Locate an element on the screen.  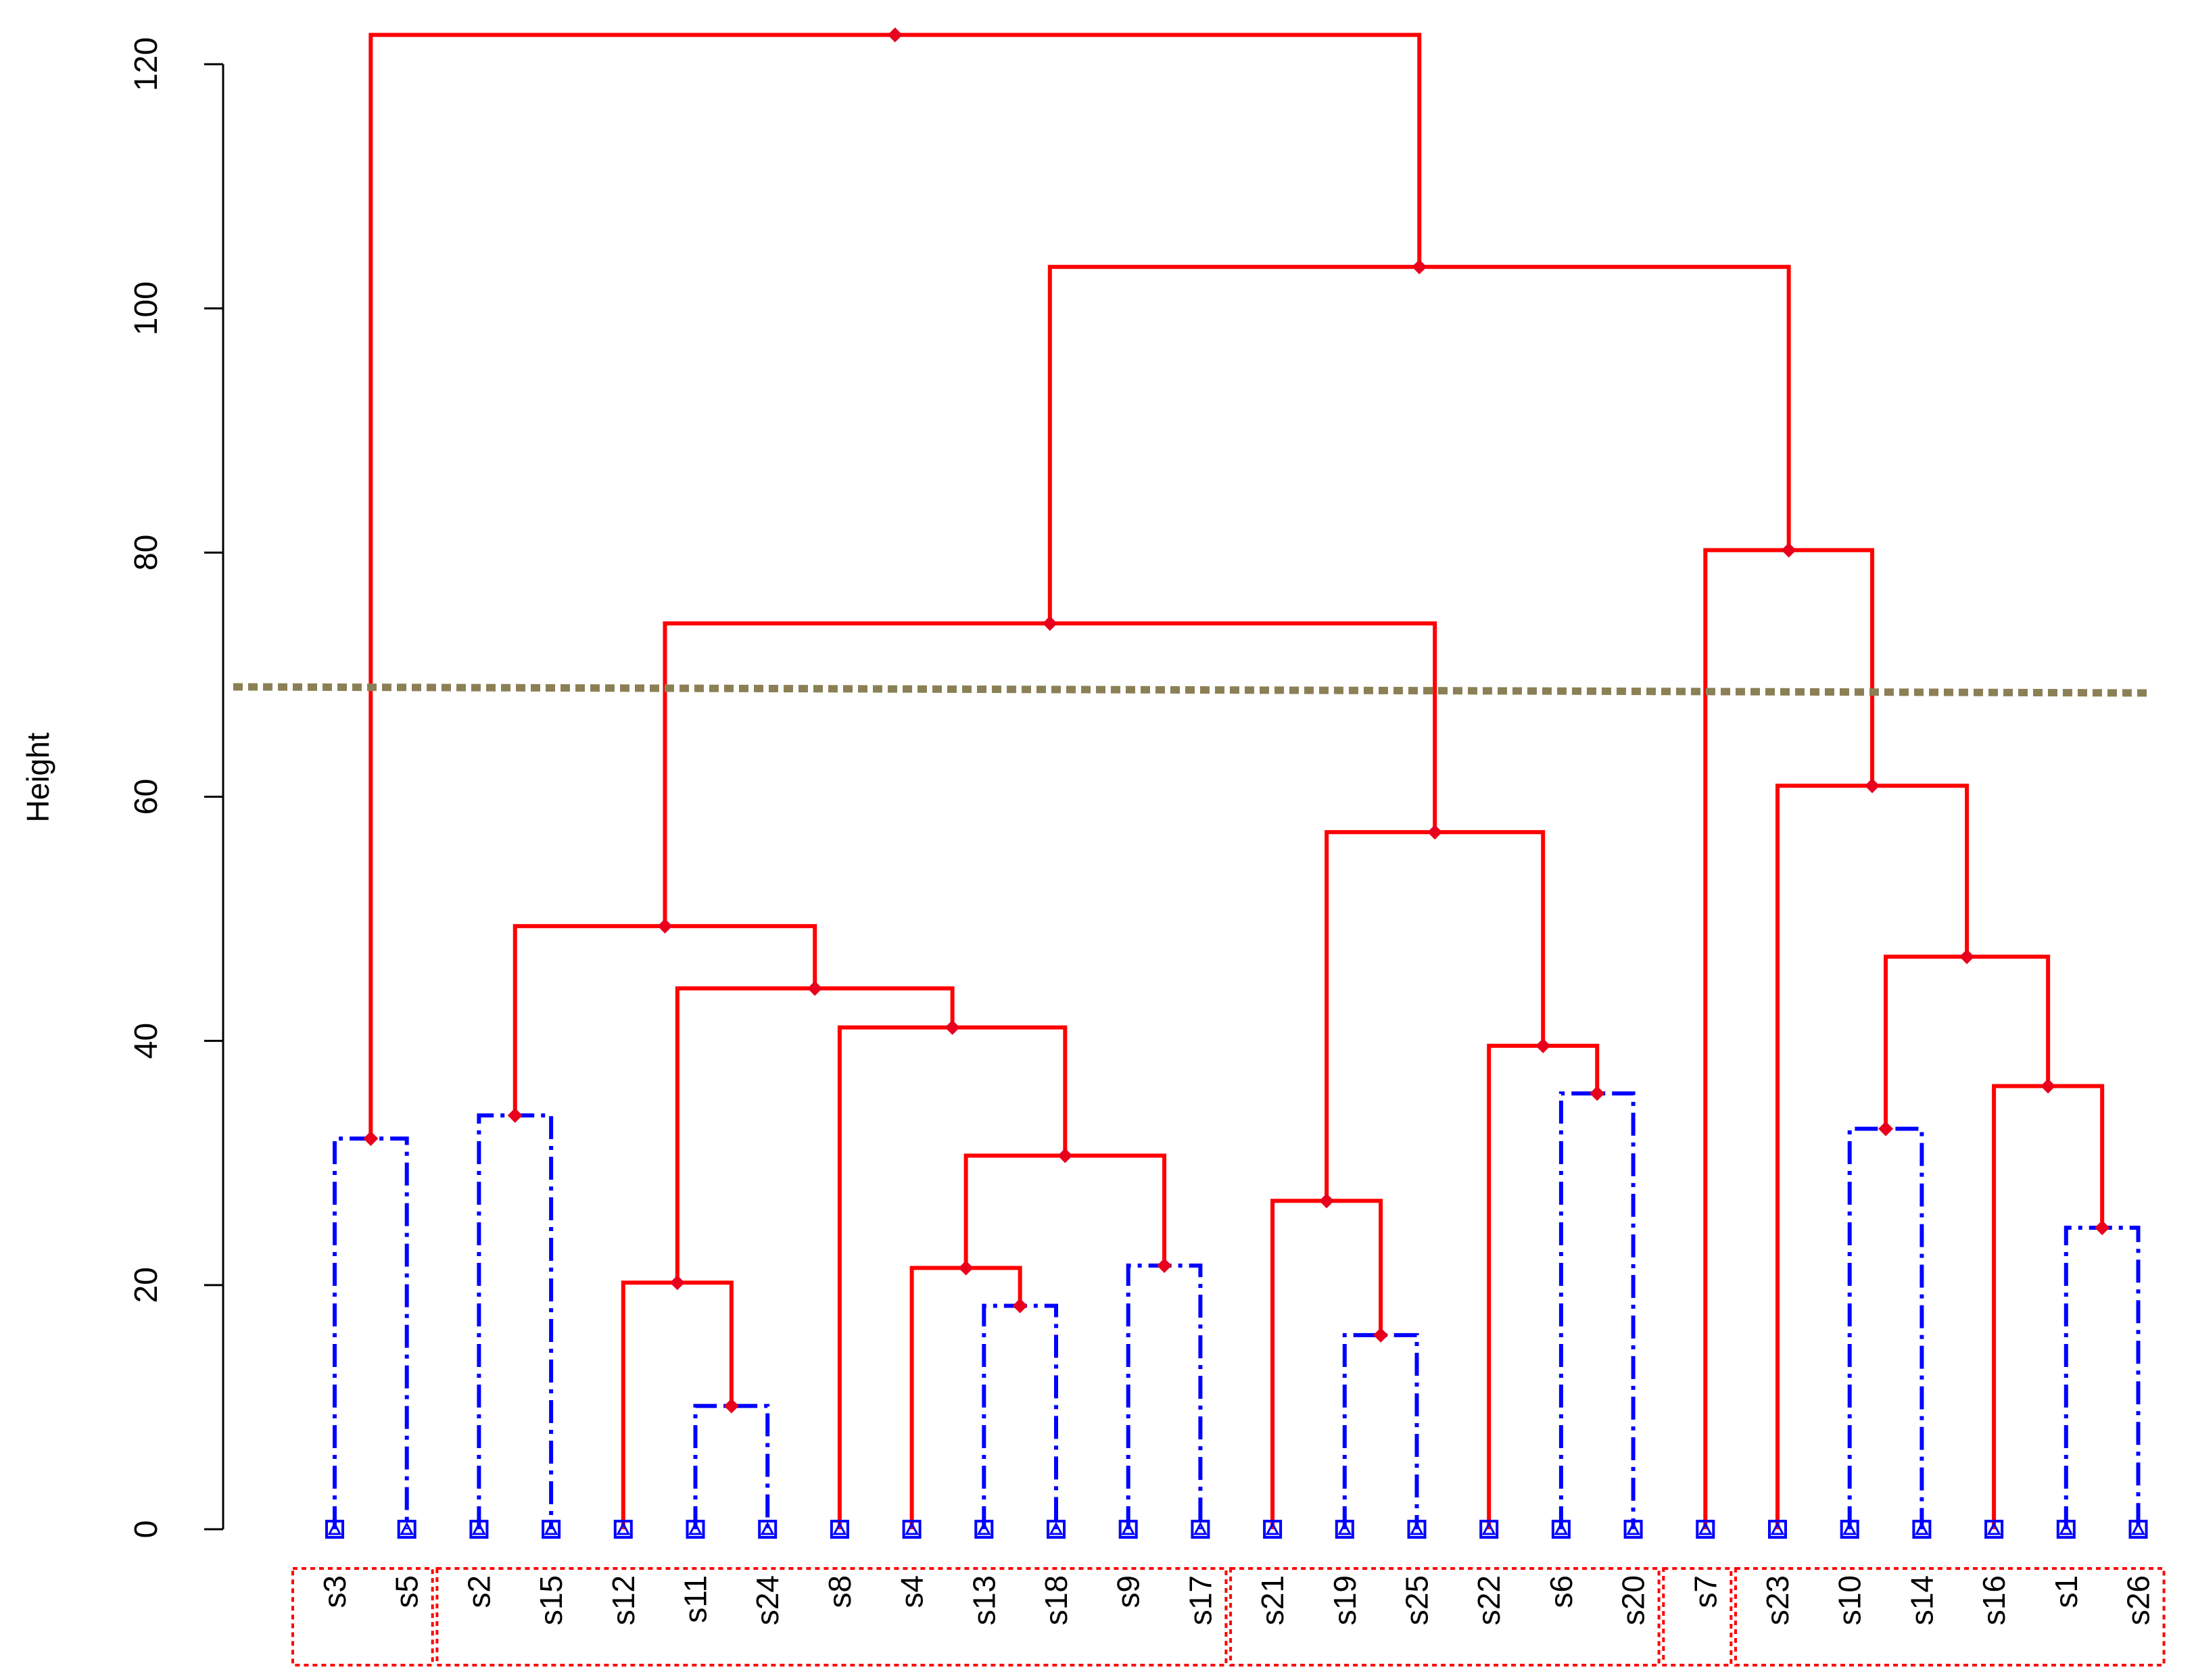
leaf-label: s25 is located at coordinates (1417, 1600).